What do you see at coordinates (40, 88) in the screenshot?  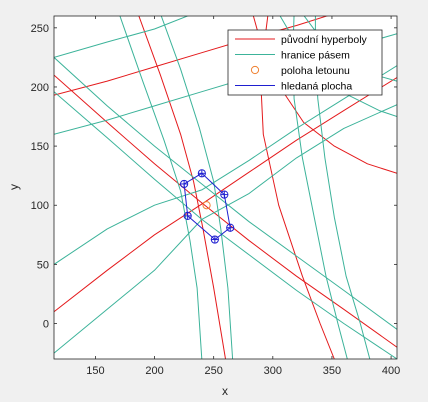 I see `y-tick-label-4: 200` at bounding box center [40, 88].